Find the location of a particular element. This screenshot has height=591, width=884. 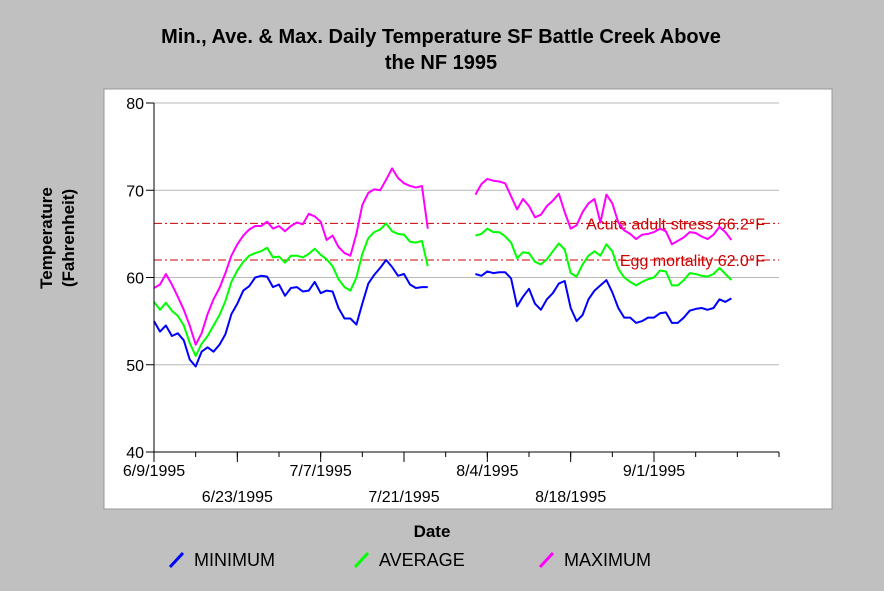

legend-swatch-minimum is located at coordinates (176, 560).